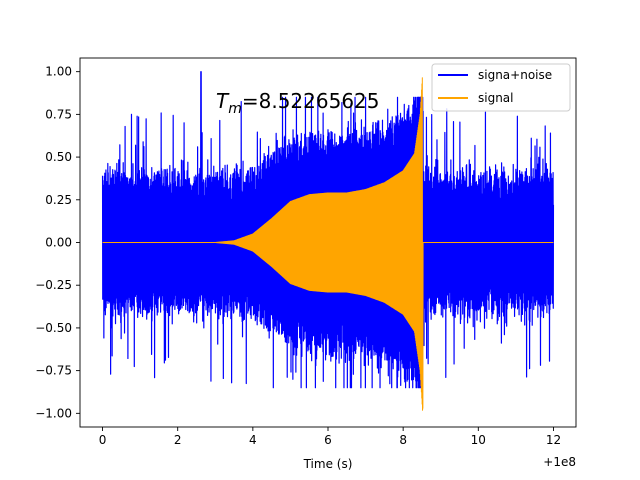  Describe the element at coordinates (328, 464) in the screenshot. I see `x-axis-label: Time (s)` at that location.